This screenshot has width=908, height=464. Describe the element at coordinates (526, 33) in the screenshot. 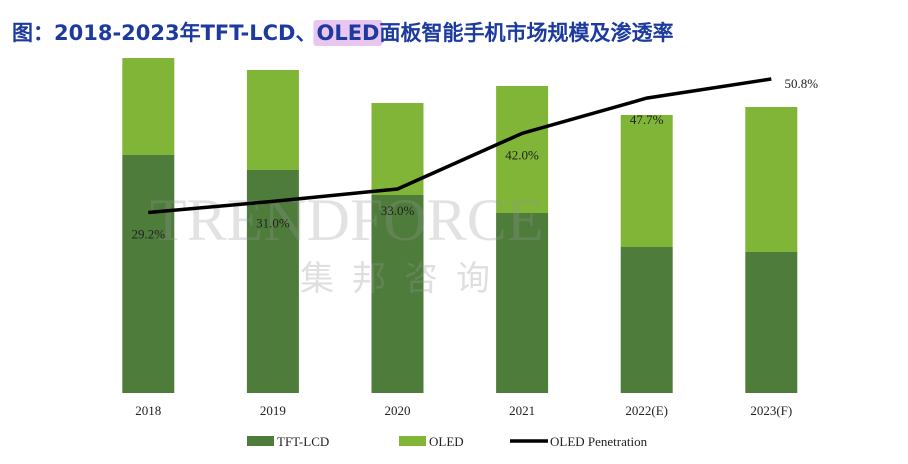

I see `title-part: 面板智能手机市场规模及渗透率` at that location.